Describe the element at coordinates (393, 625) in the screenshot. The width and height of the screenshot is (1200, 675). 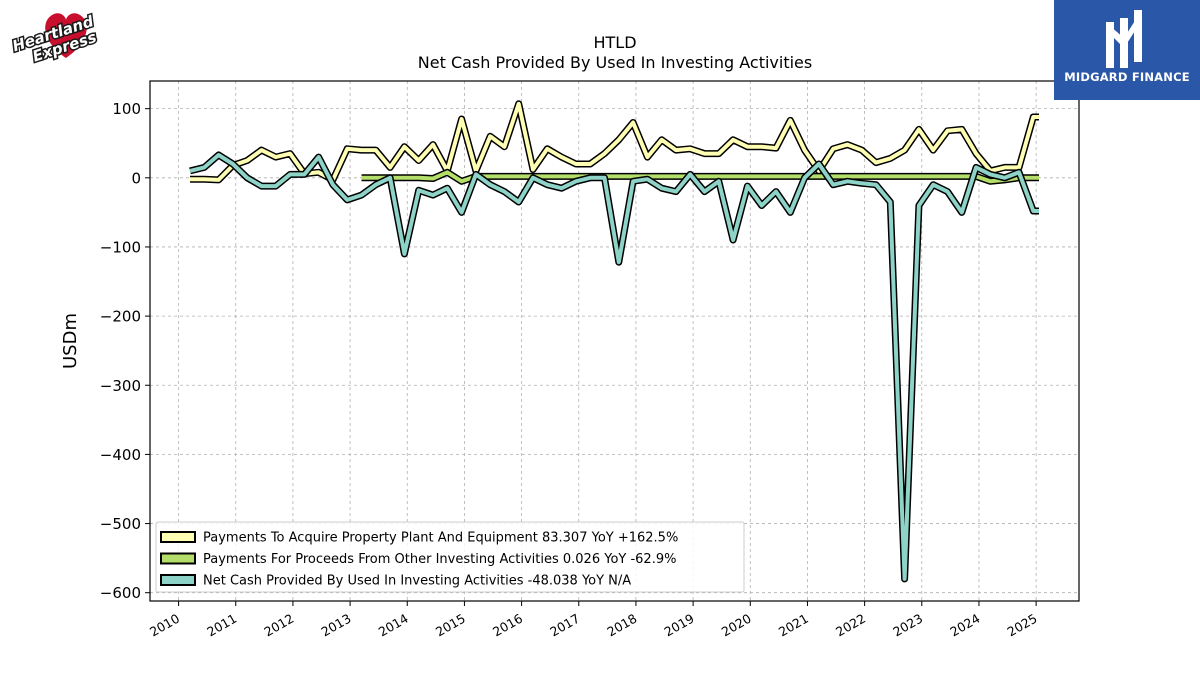
I see `x-tick-label: 2014` at that location.